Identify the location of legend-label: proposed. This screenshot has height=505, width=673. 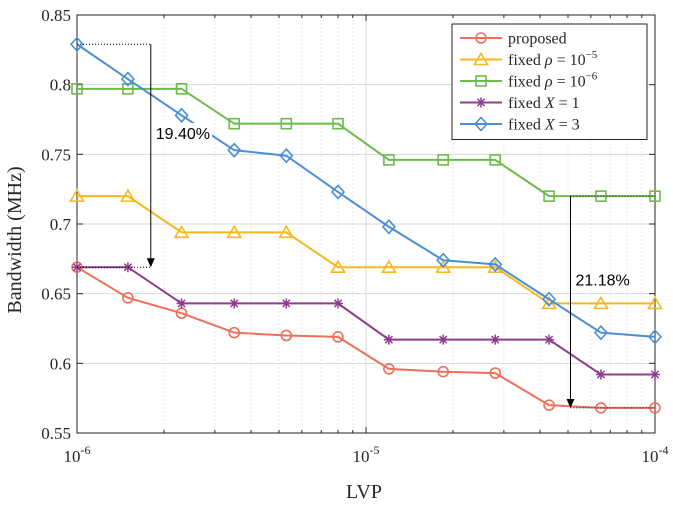
(537, 39).